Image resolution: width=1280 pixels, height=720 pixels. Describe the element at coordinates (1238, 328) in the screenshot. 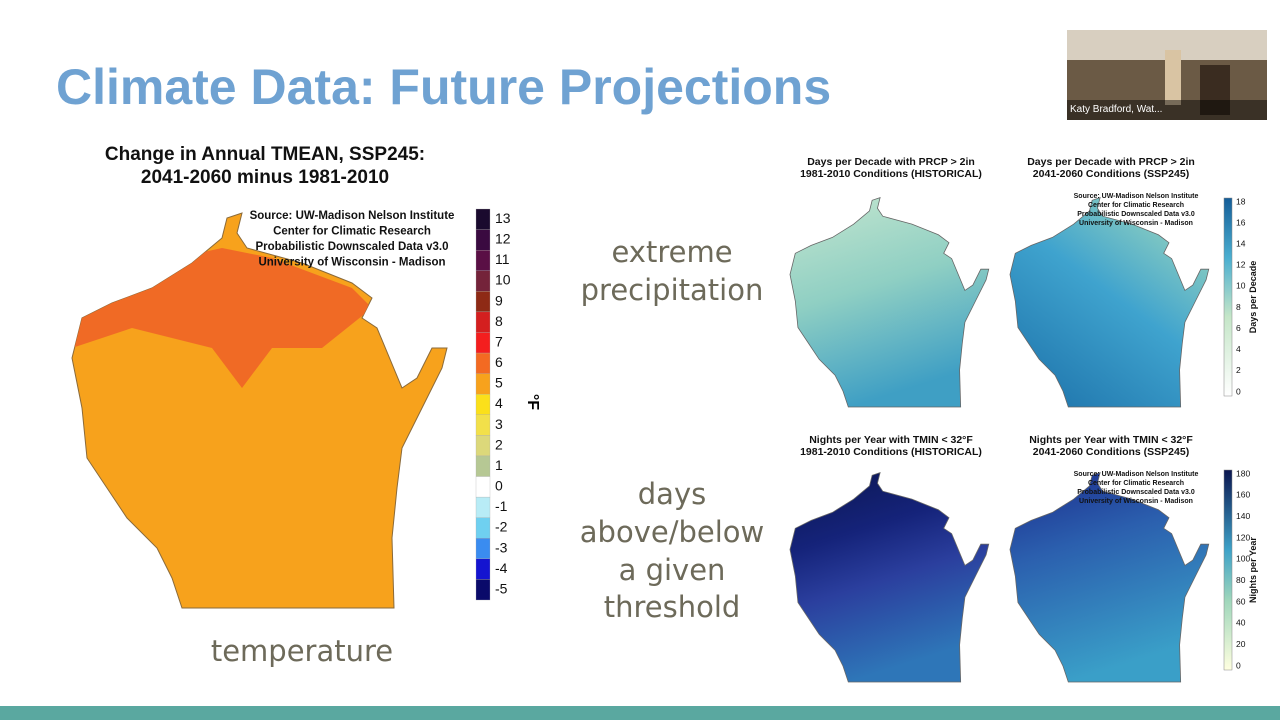

I see `colorbar-tick: 6` at that location.